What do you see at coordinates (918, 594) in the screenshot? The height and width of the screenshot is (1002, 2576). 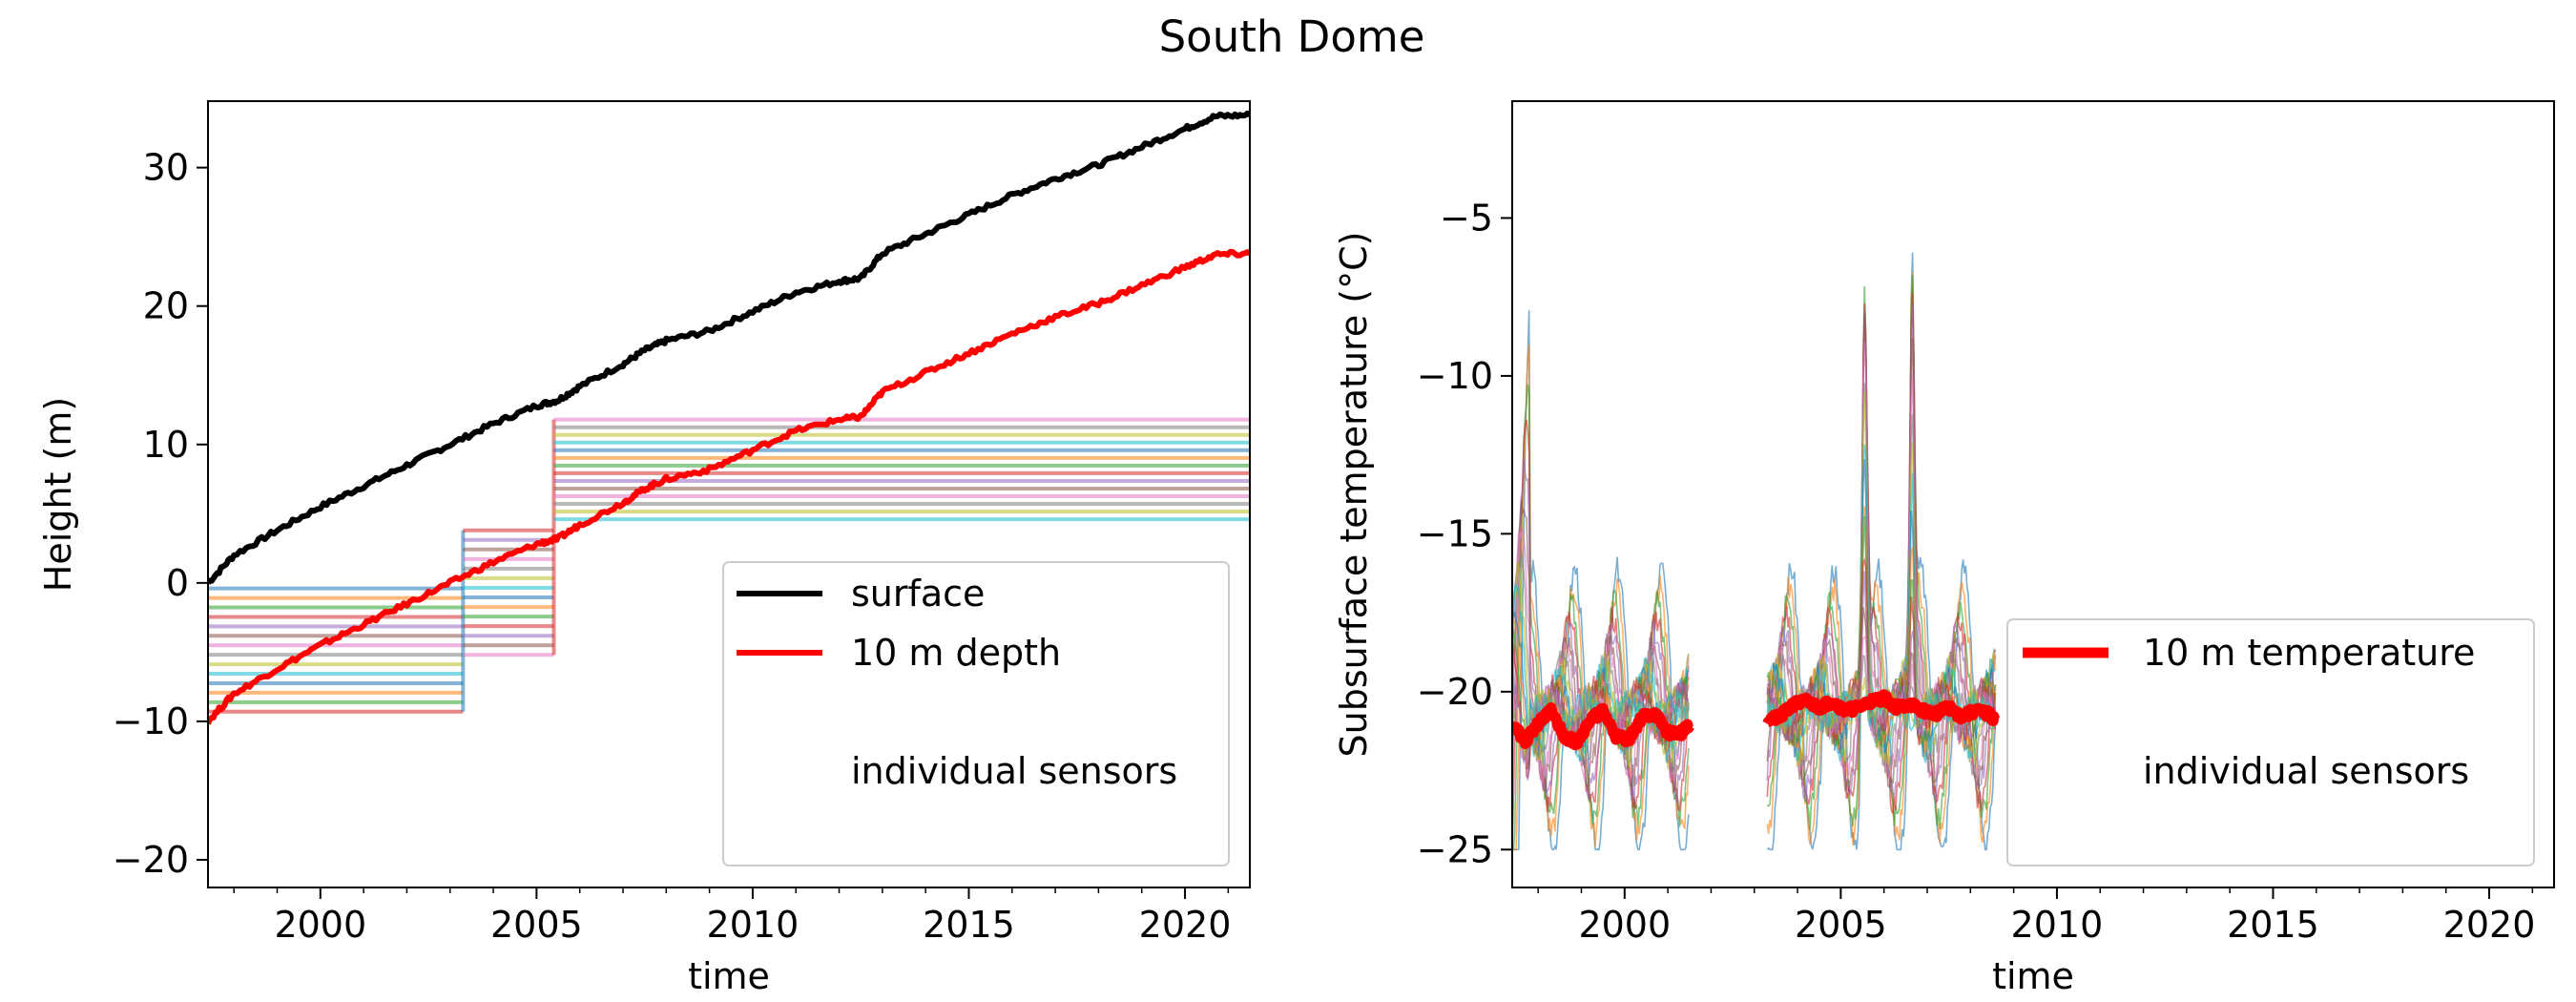 I see `legend-label: surface` at bounding box center [918, 594].